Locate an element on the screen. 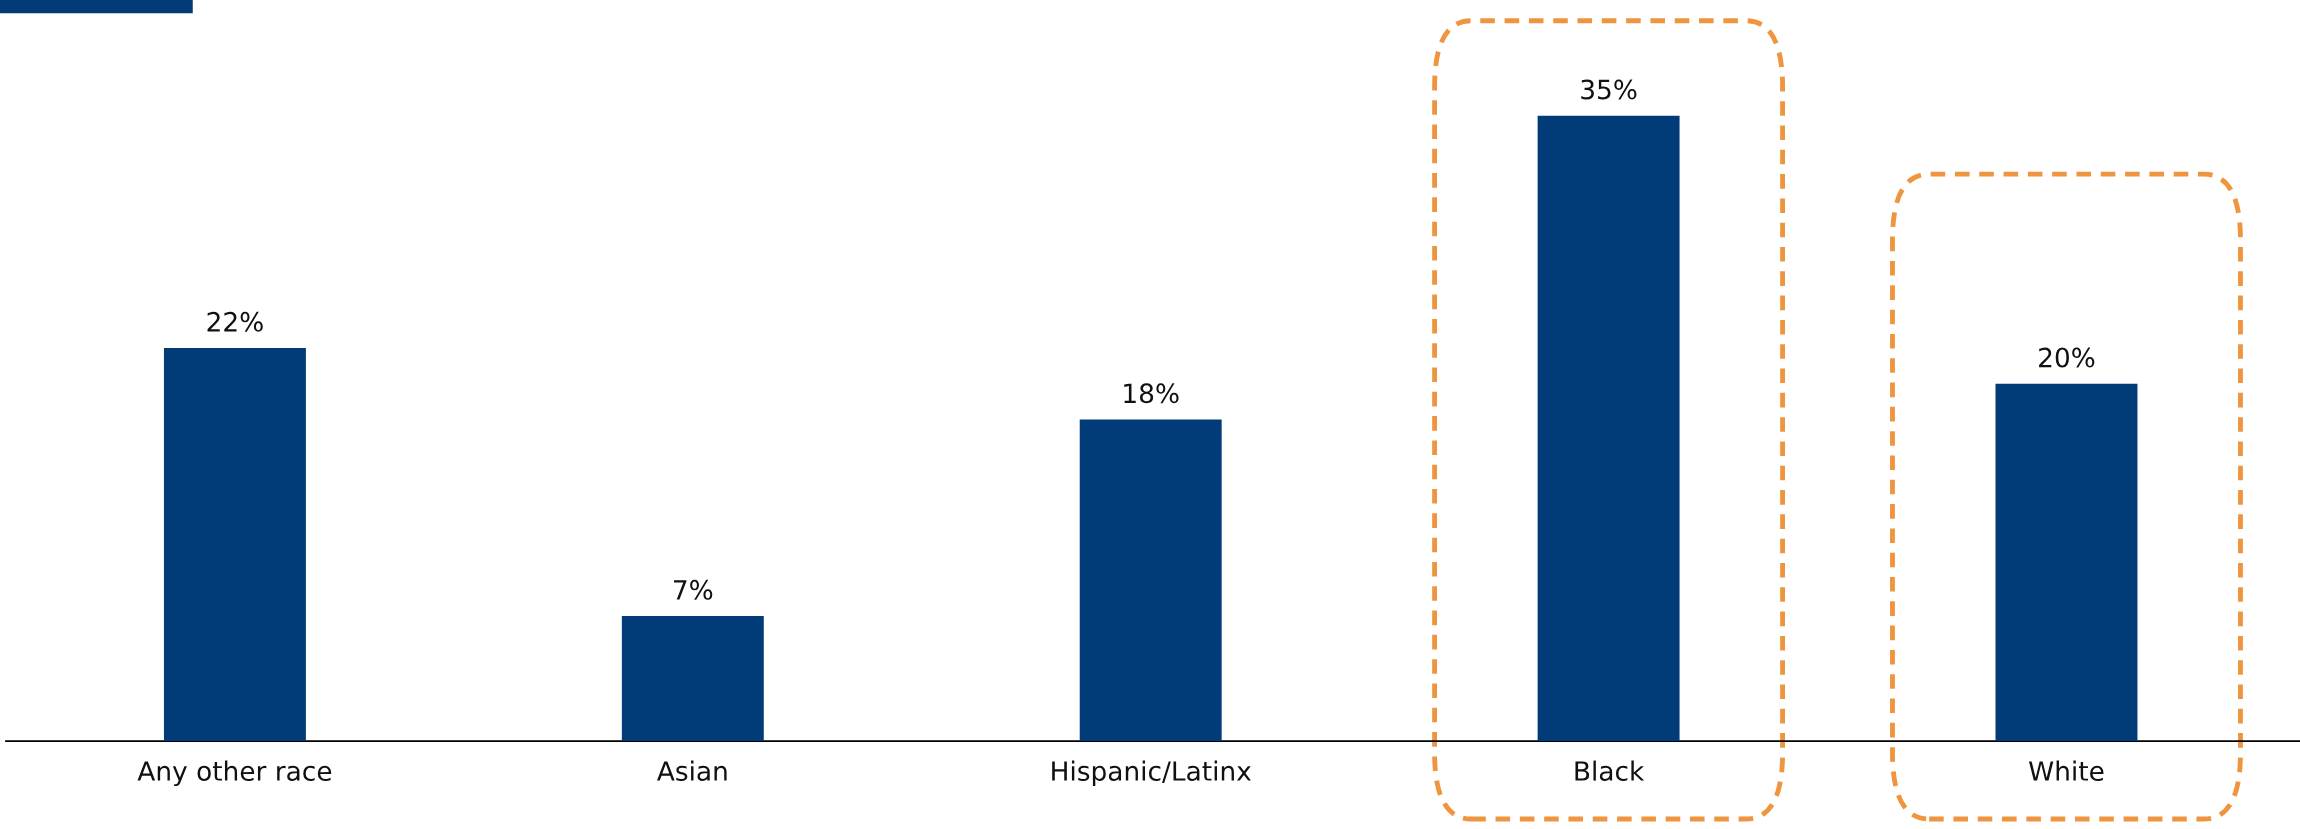  data-label: 22% is located at coordinates (235, 321).